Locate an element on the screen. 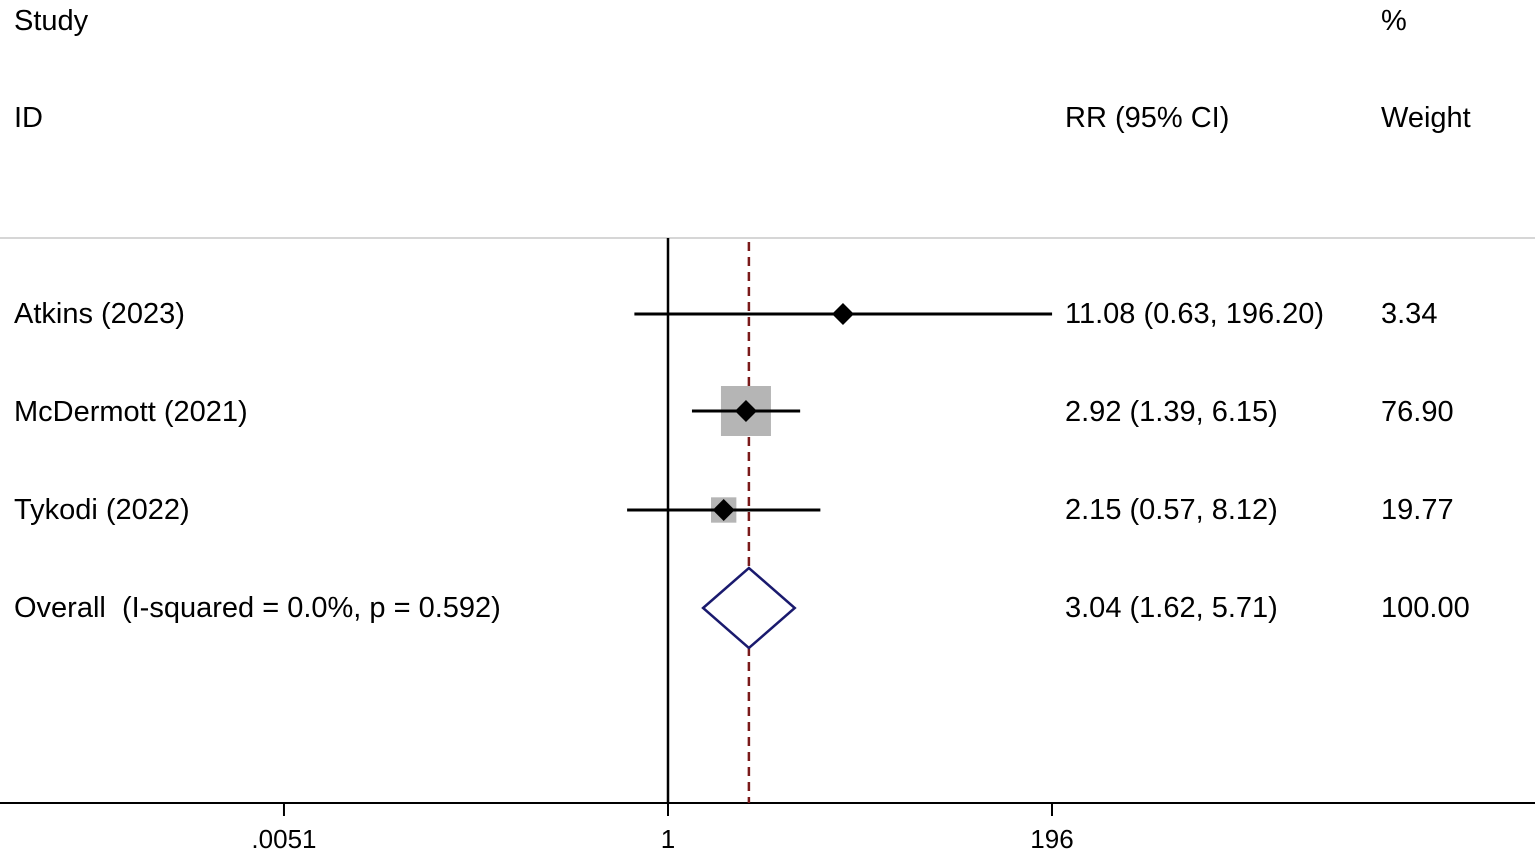  study-ci-text: 11.08 (0.63, 196.20) is located at coordinates (1195, 314).